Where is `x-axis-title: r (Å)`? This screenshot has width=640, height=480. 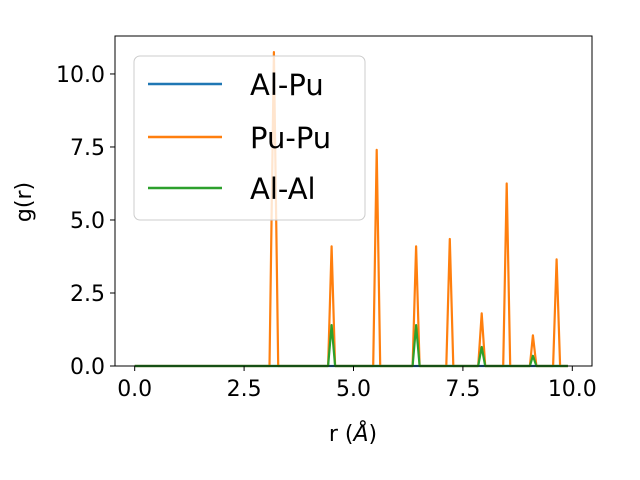 x-axis-title: r (Å) is located at coordinates (353, 433).